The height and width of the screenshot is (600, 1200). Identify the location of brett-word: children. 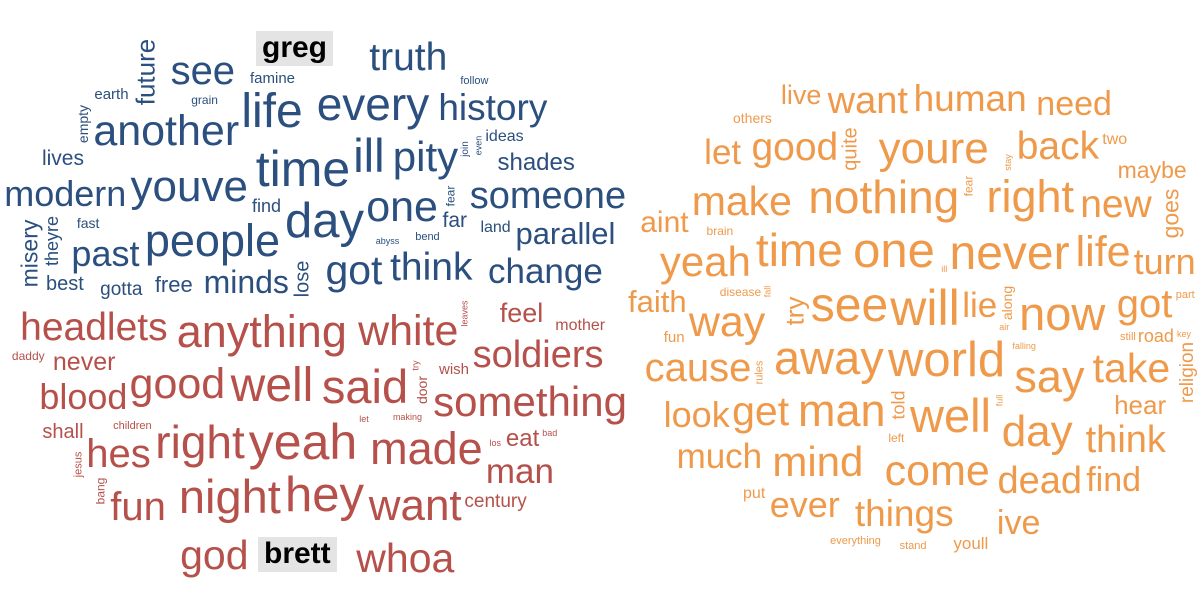
(132, 425).